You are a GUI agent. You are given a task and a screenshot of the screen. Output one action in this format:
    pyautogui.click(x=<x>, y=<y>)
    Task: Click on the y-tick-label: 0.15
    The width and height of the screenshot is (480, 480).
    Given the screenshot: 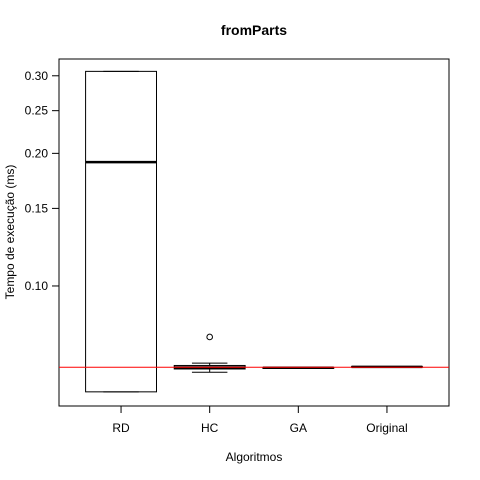 What is the action you would take?
    pyautogui.click(x=37, y=208)
    